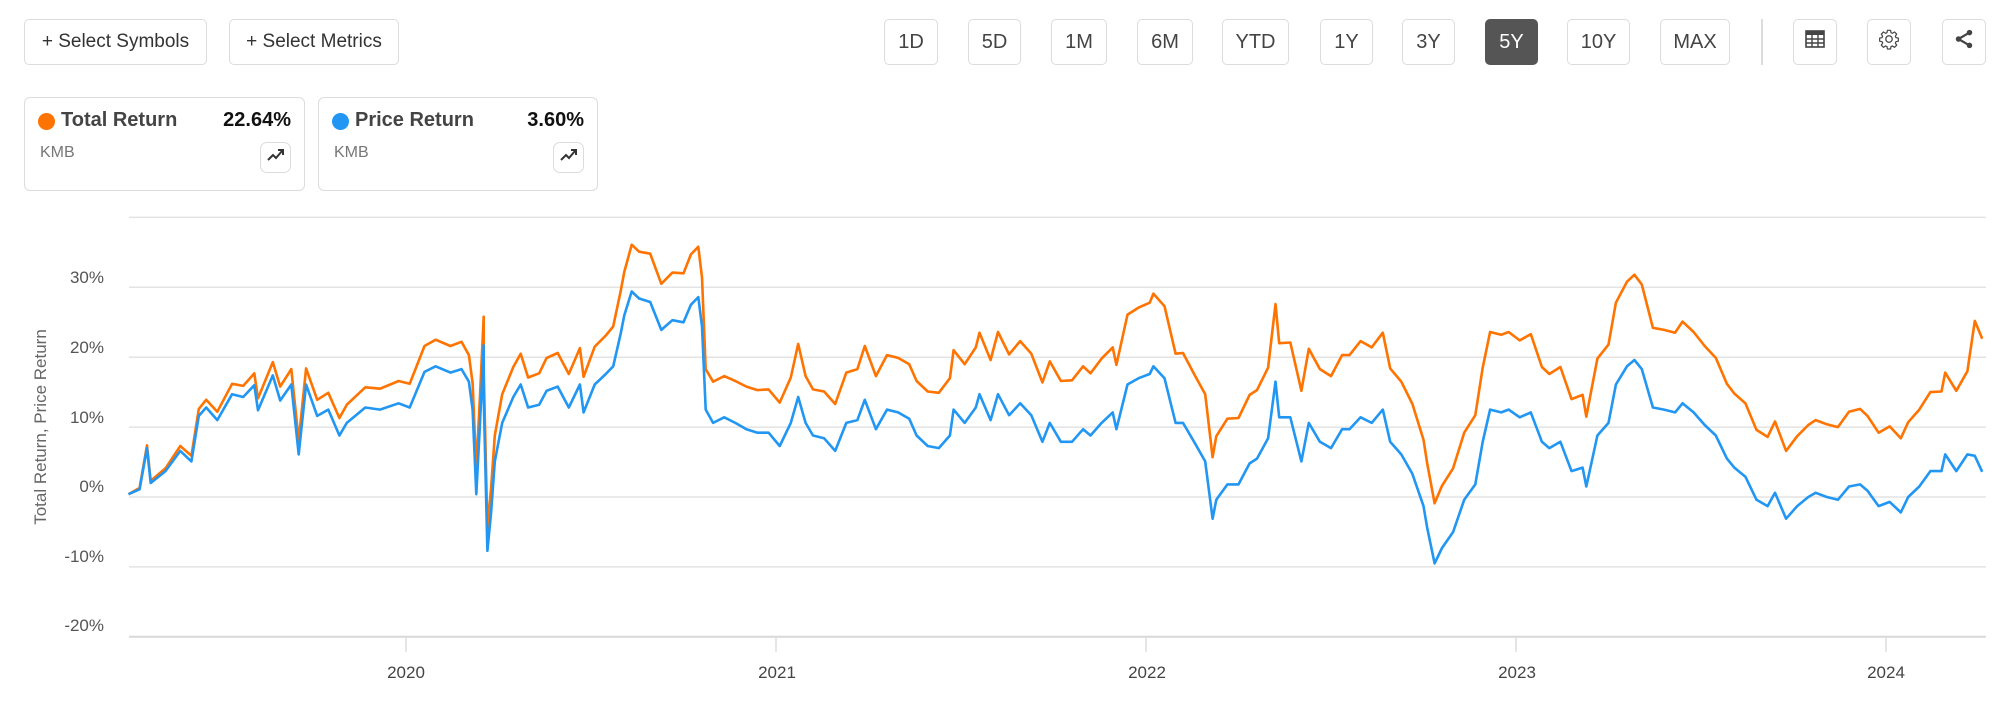  Describe the element at coordinates (555, 120) in the screenshot. I see `legend-series-value: 3.60%` at that location.